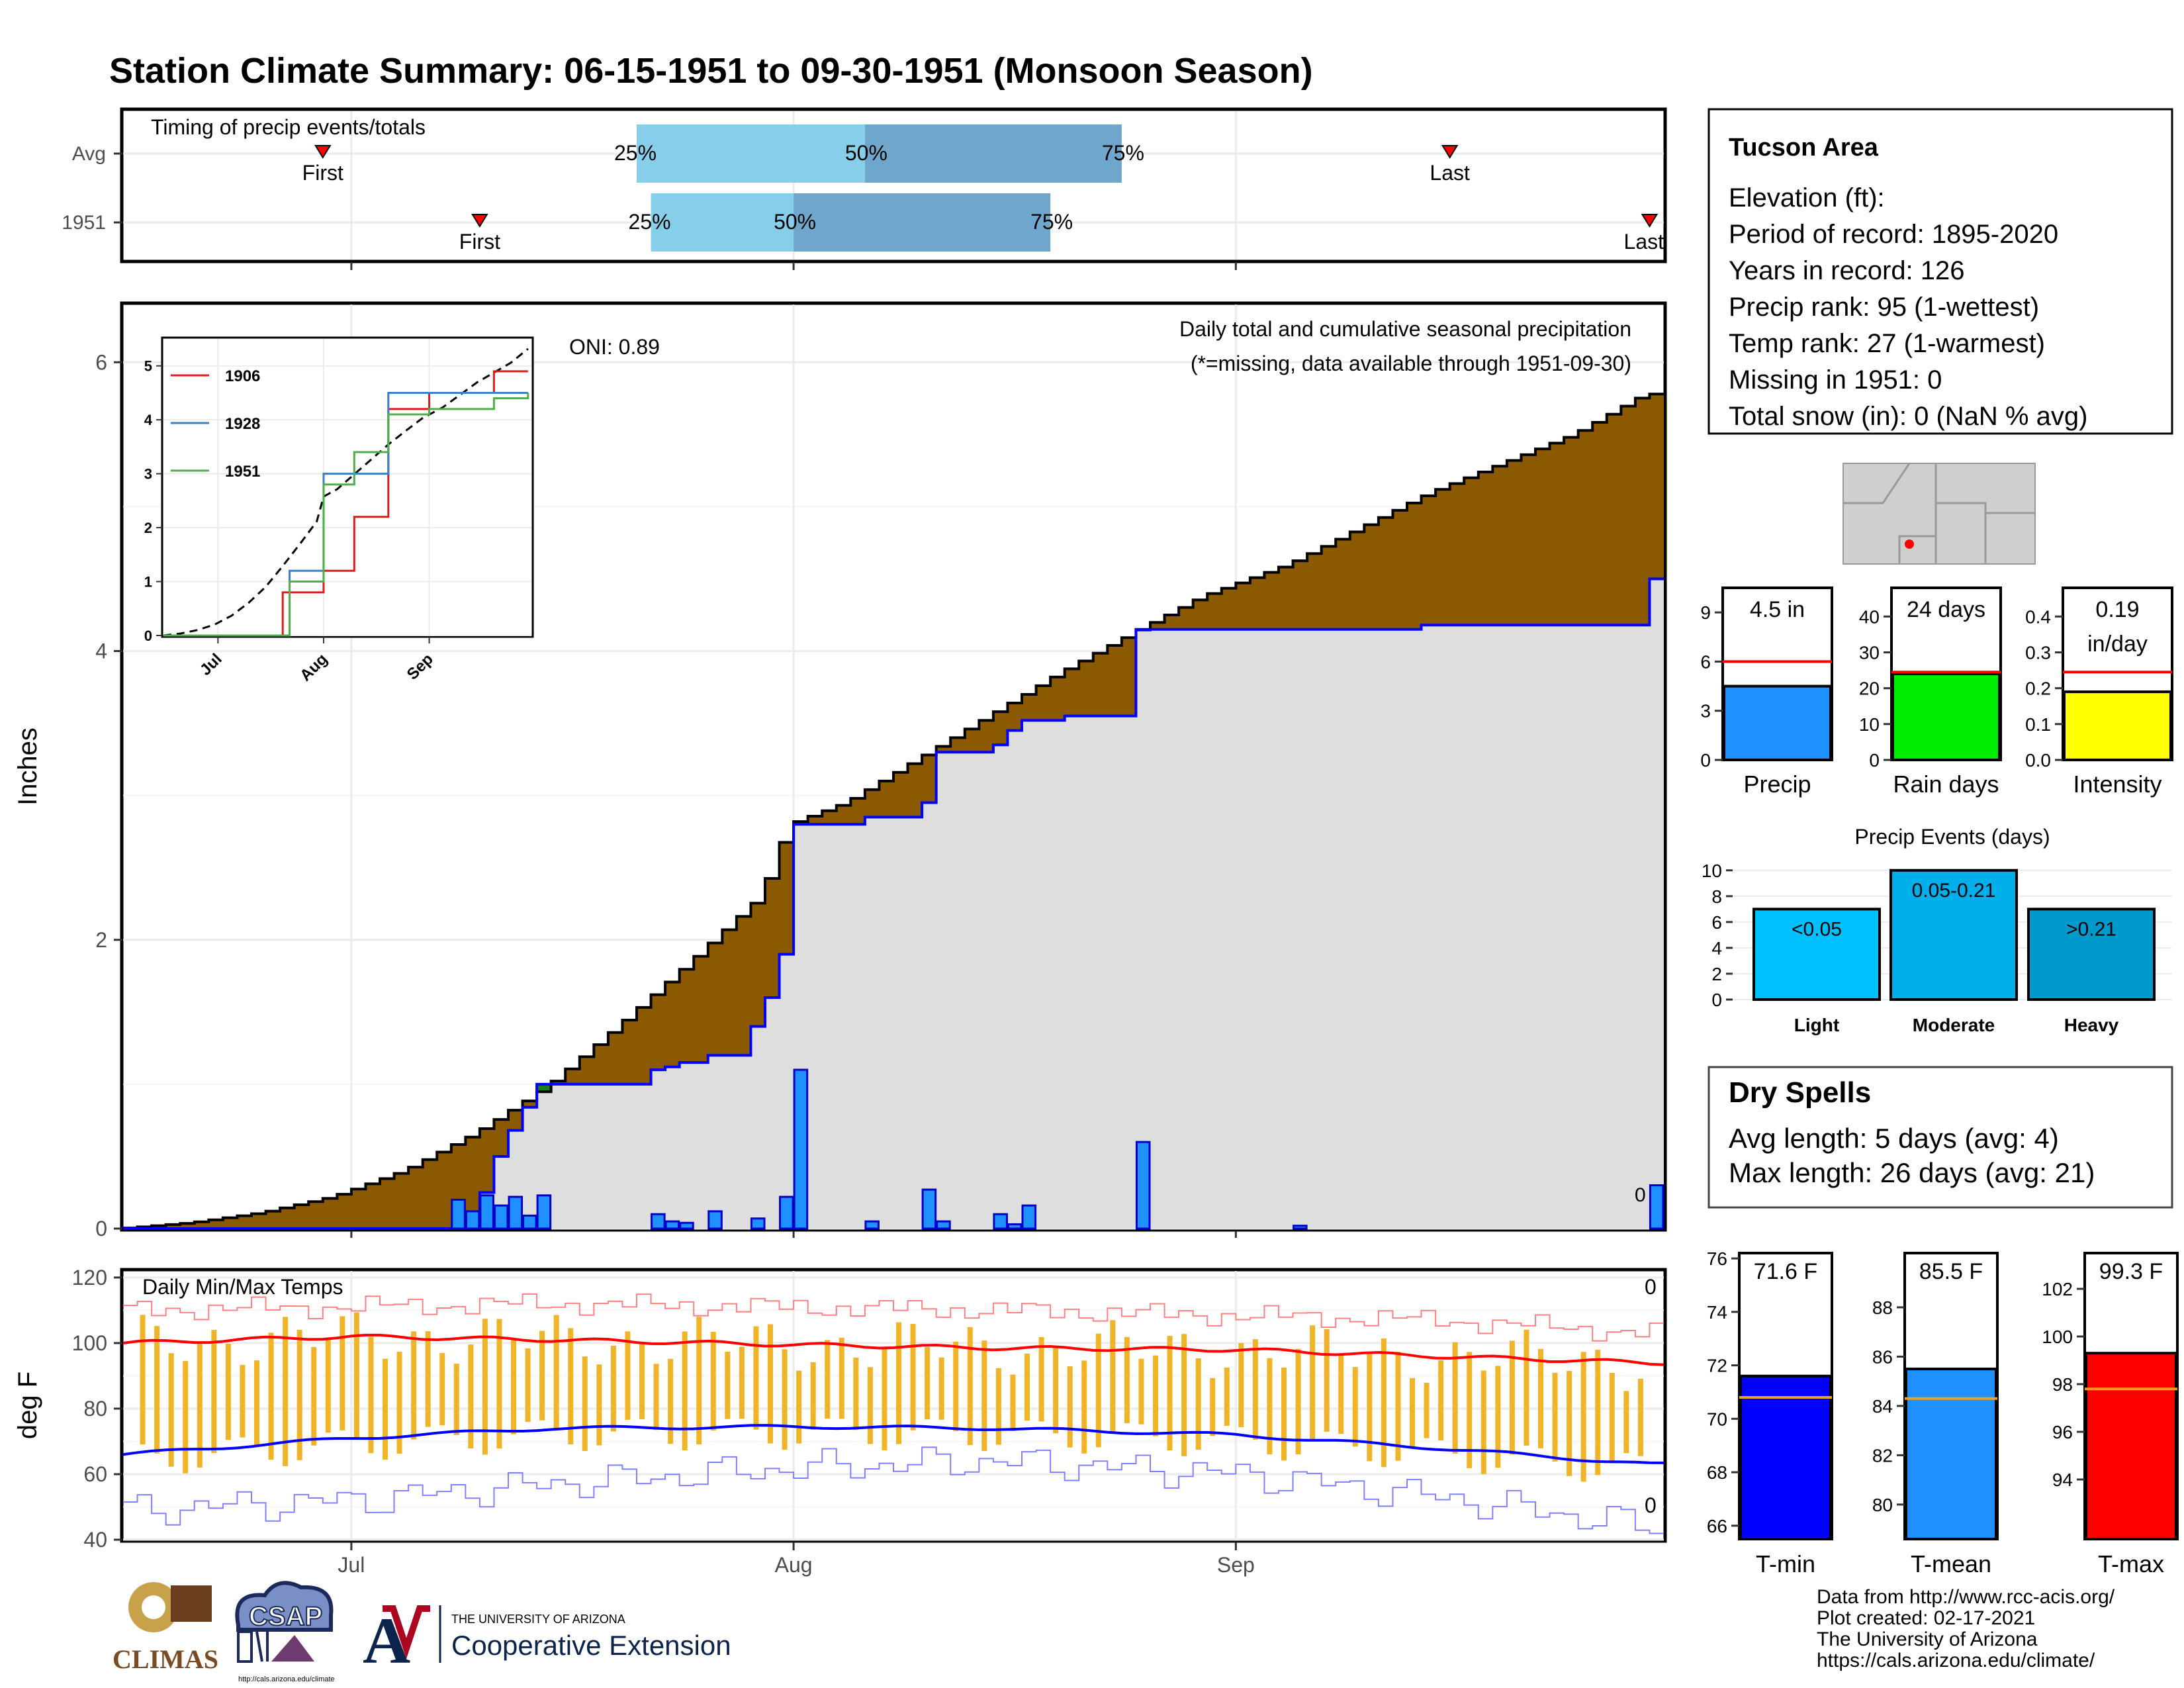 This screenshot has height=1688, width=2184. I want to click on timing-row-label-1951: 1951, so click(84, 223).